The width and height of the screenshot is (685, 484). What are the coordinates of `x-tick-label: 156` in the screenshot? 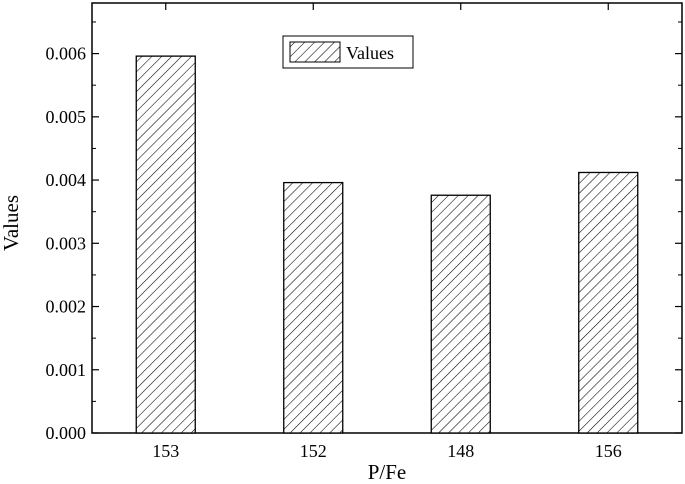 It's located at (608, 451).